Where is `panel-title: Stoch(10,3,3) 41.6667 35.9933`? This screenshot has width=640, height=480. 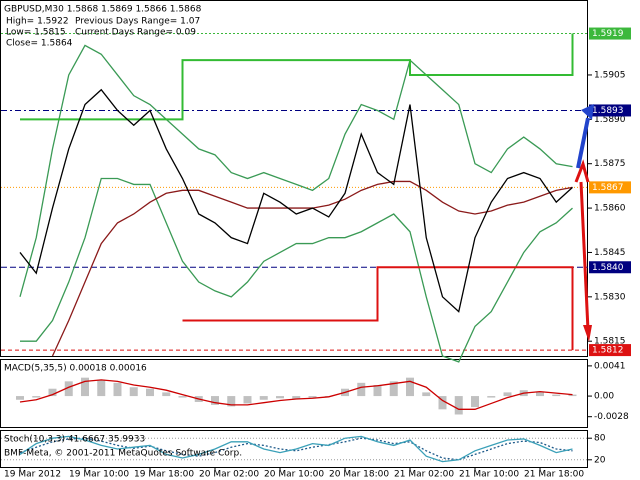
panel-title: Stoch(10,3,3) 41.6667 35.9933 is located at coordinates (74, 440).